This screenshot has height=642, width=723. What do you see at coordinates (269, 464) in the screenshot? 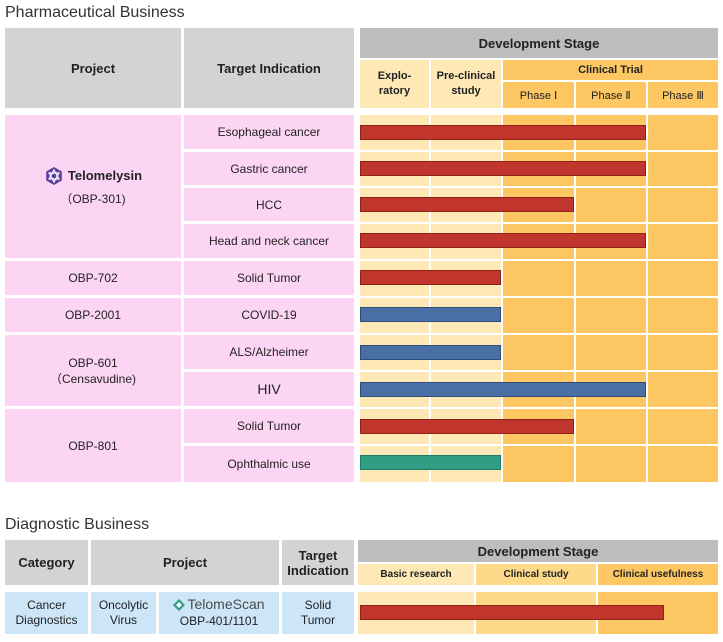
I see `indication-cell: Ophthalmic use` at bounding box center [269, 464].